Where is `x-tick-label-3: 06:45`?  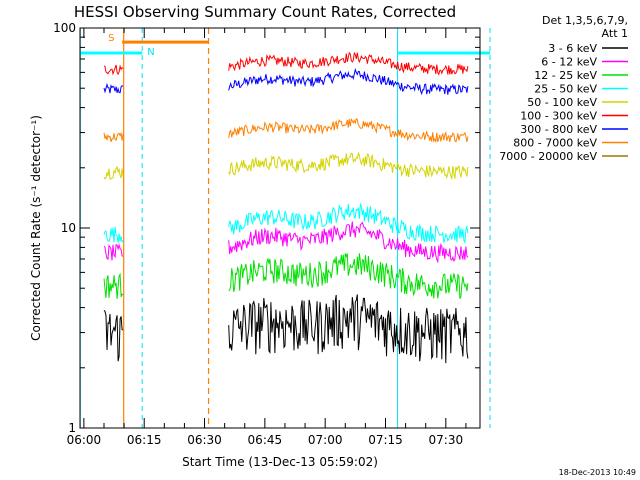
x-tick-label-3: 06:45 is located at coordinates (265, 440).